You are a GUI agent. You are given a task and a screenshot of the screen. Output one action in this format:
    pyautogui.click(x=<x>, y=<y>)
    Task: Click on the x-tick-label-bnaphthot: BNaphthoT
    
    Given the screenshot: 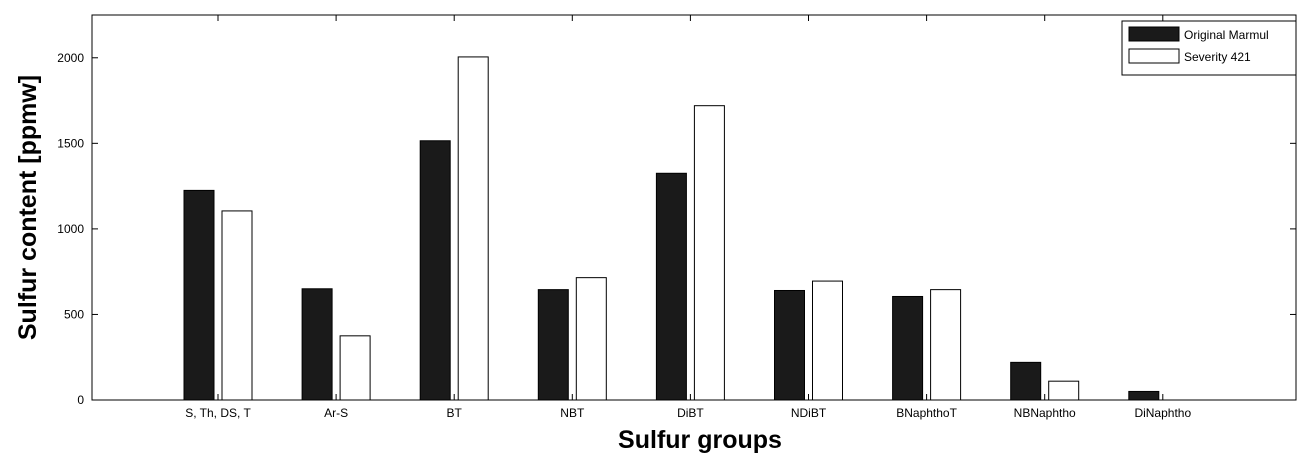 What is the action you would take?
    pyautogui.click(x=926, y=413)
    